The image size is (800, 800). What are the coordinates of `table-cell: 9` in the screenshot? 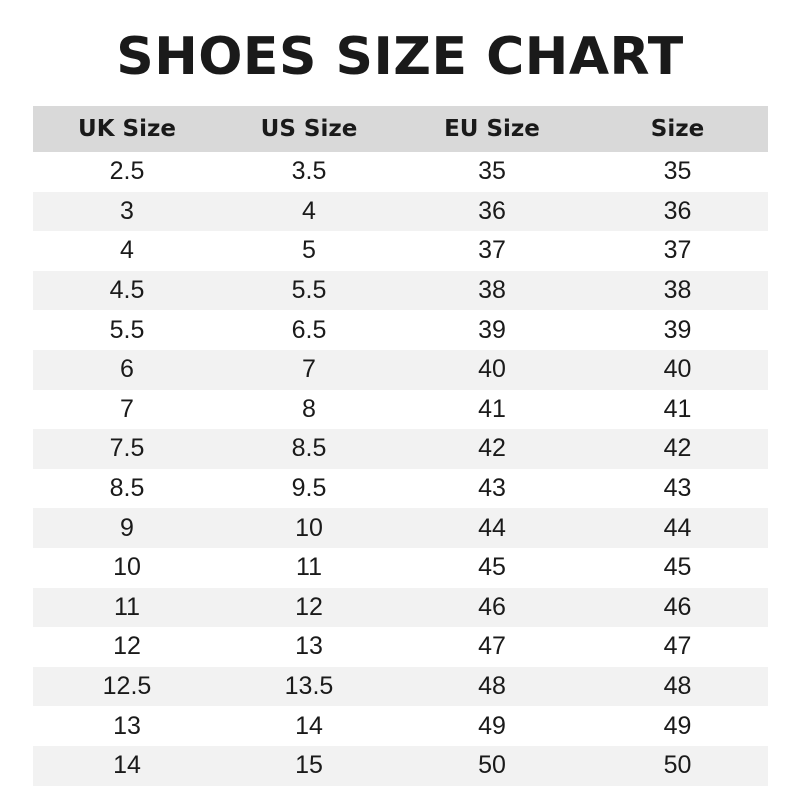 It's located at (127, 527).